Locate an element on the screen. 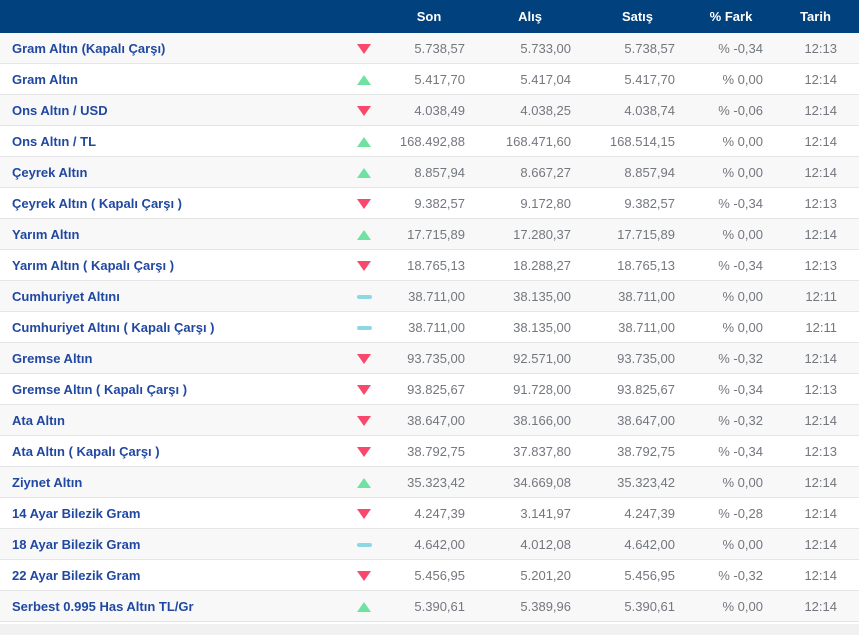  alis-value: 5.733,00 is located at coordinates (530, 48).